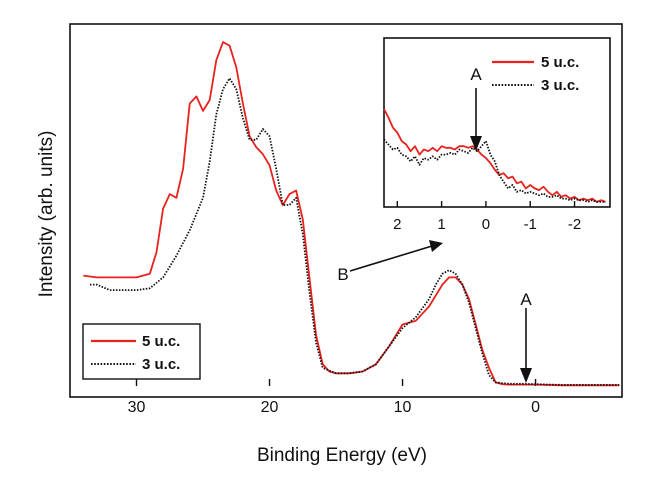  What do you see at coordinates (342, 455) in the screenshot?
I see `x-axis-title: Binding Energy (eV)` at bounding box center [342, 455].